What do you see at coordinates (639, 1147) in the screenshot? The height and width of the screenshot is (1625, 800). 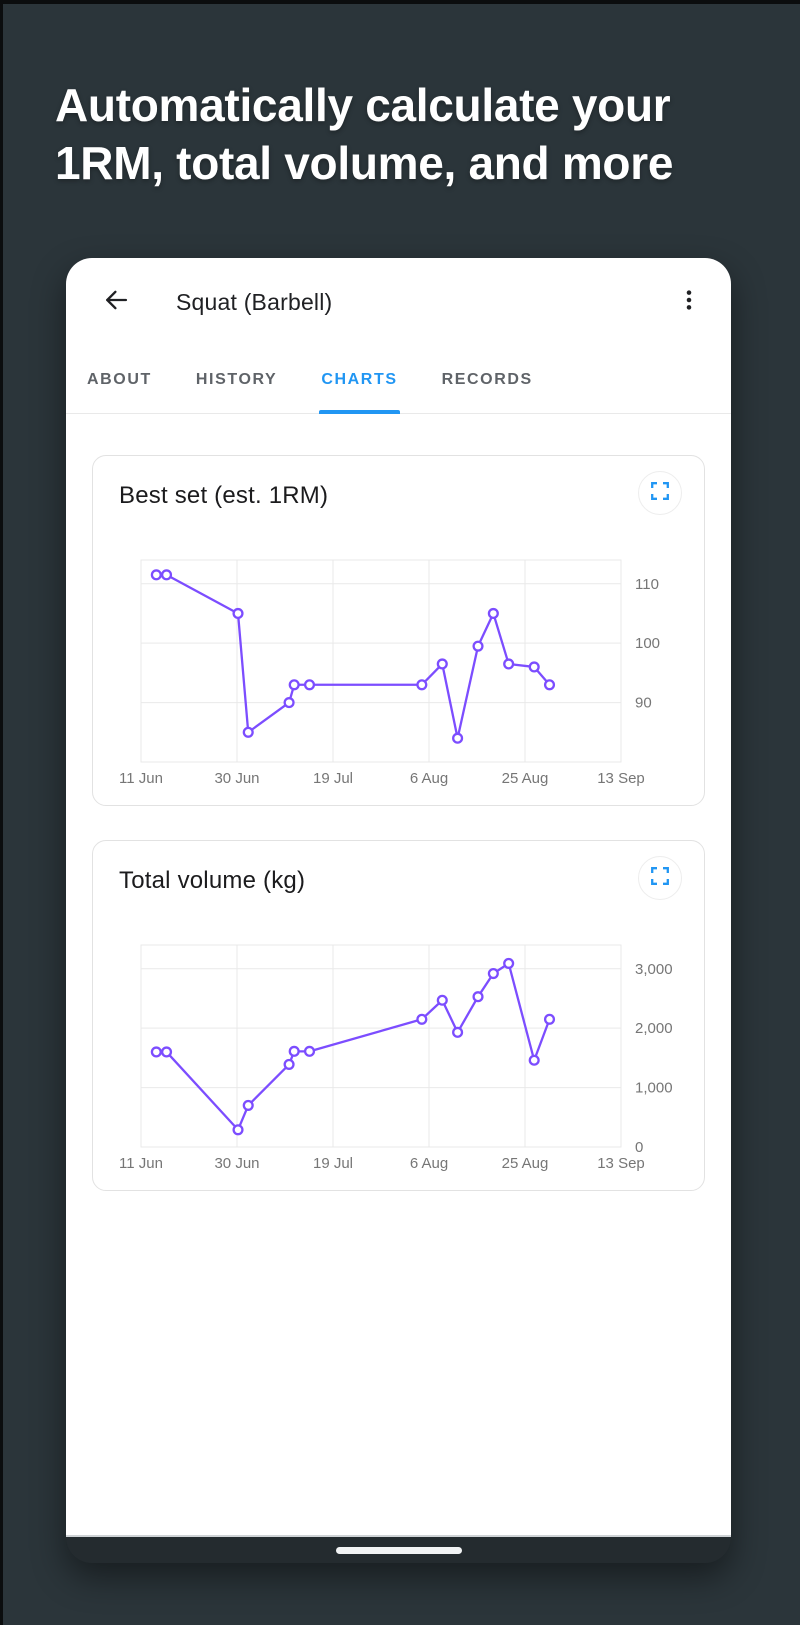 I see `svg-text: 0` at bounding box center [639, 1147].